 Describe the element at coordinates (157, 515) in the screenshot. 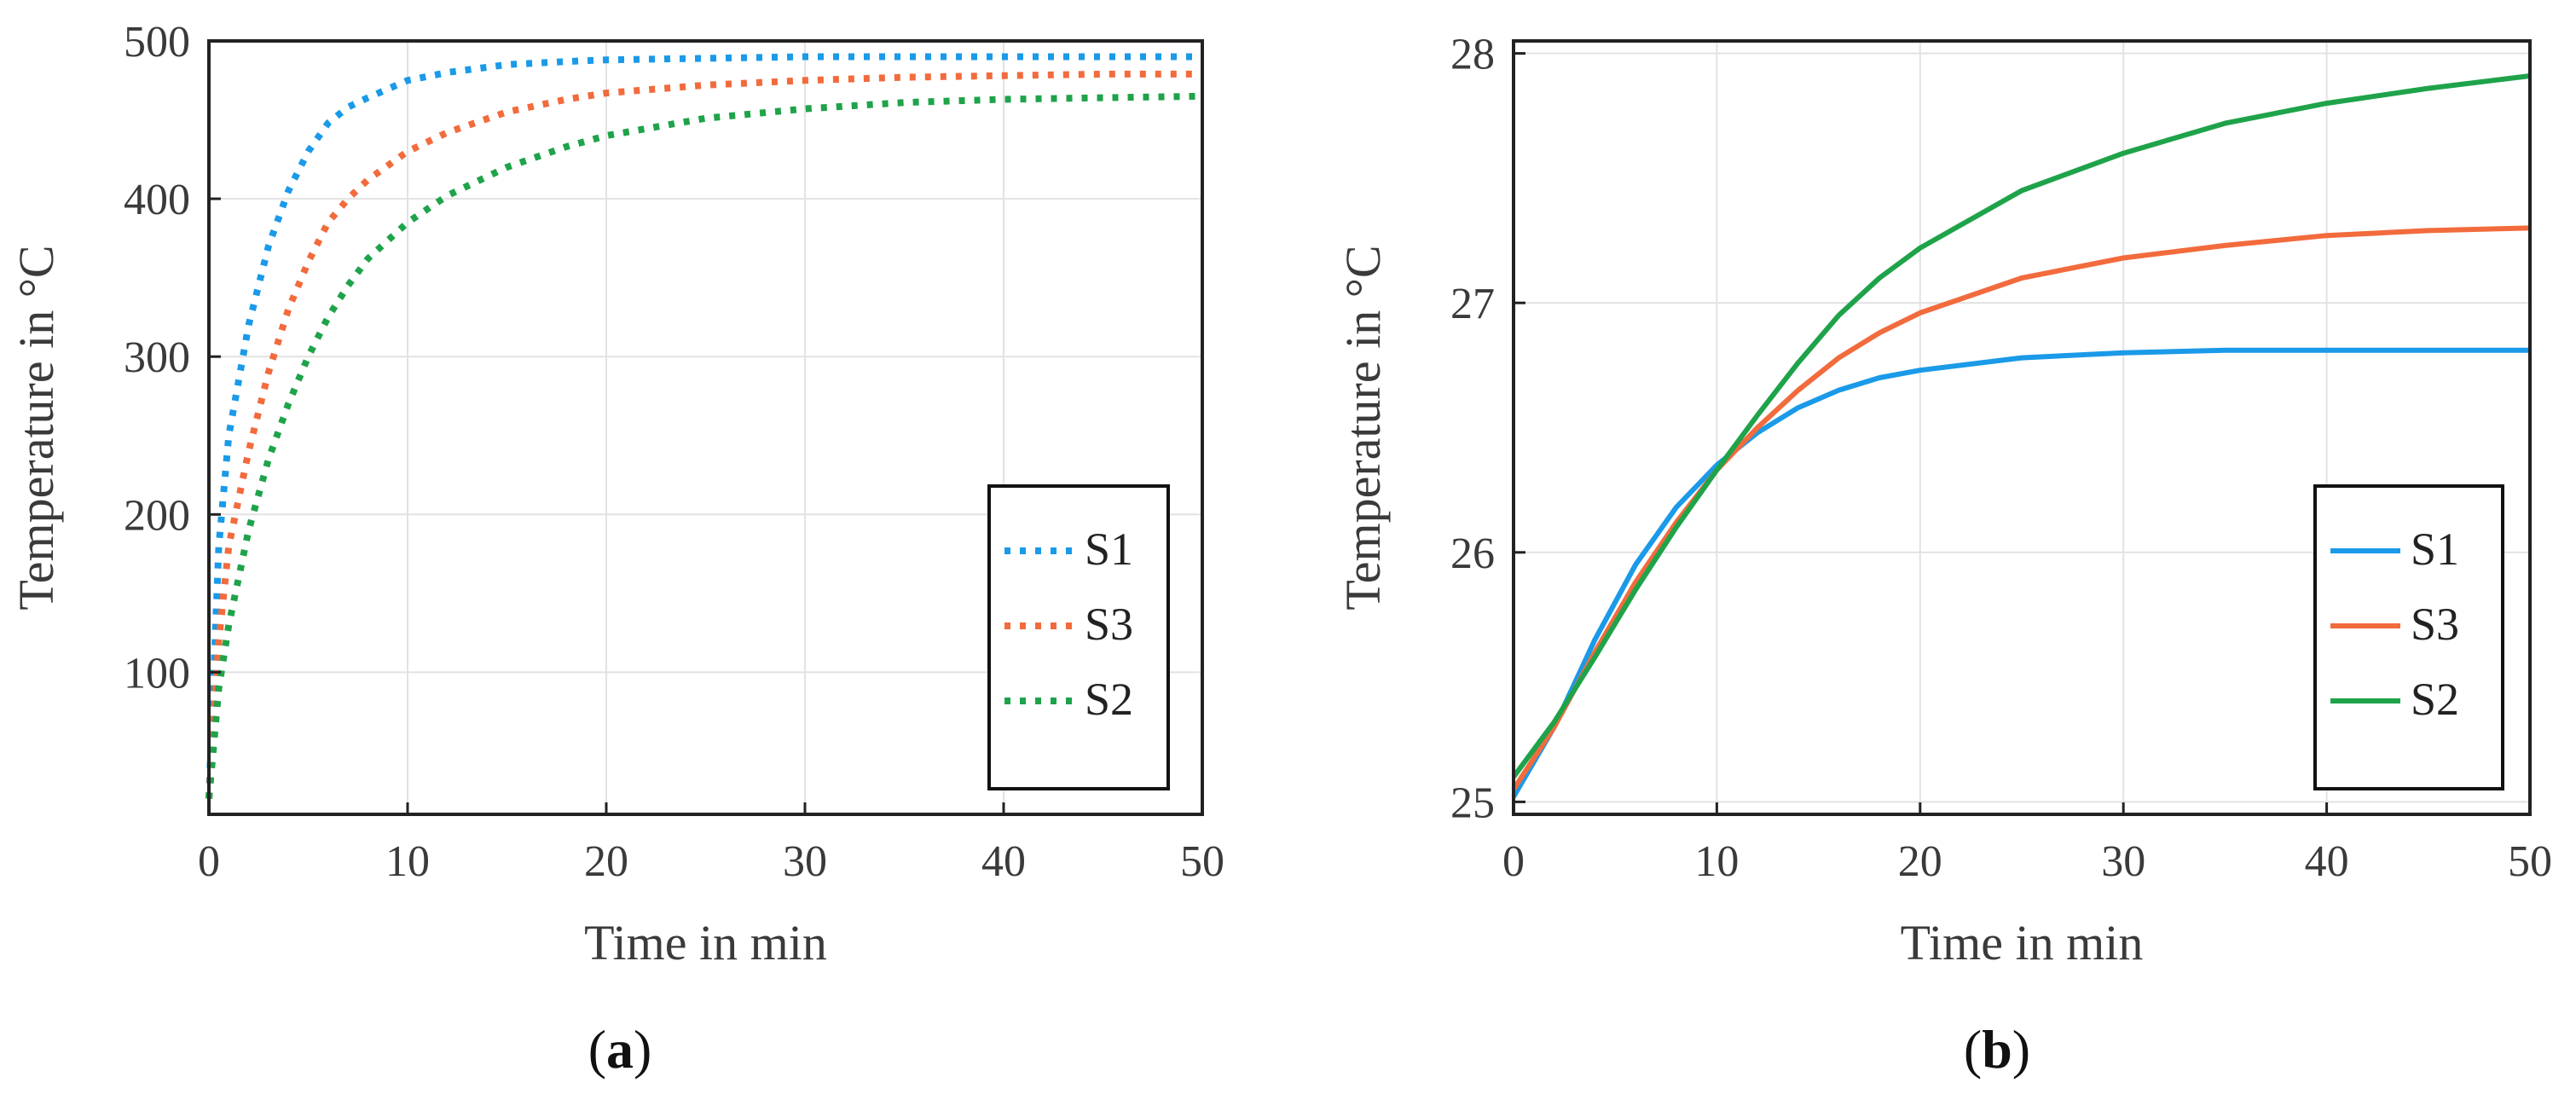

I see `y-tick-label: 200` at that location.